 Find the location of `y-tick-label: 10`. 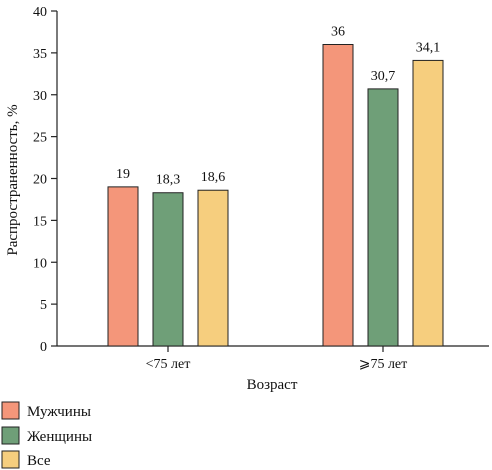

y-tick-label: 10 is located at coordinates (40, 263).